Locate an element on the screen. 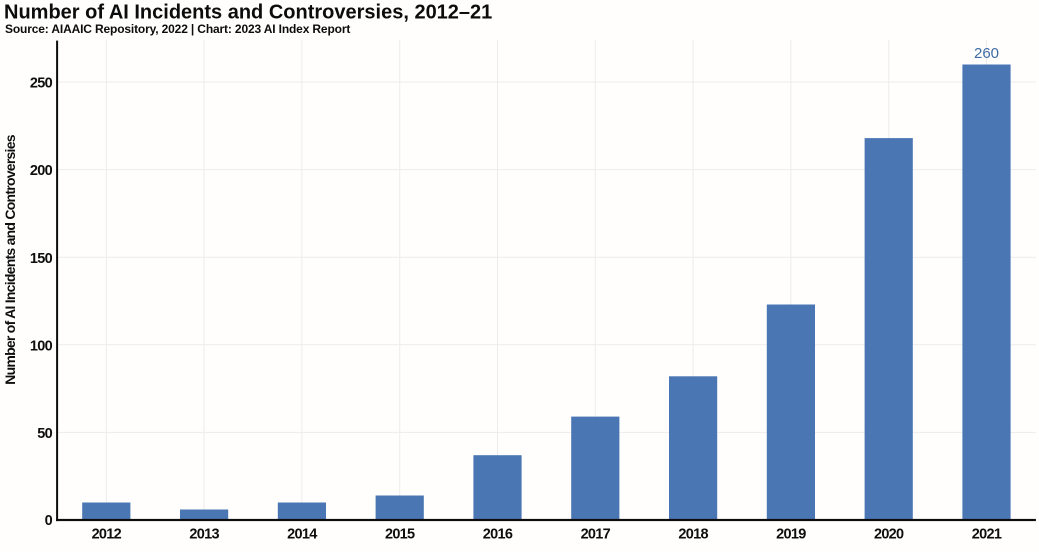 This screenshot has height=552, width=1039. svg-text: 2013 is located at coordinates (204, 535).